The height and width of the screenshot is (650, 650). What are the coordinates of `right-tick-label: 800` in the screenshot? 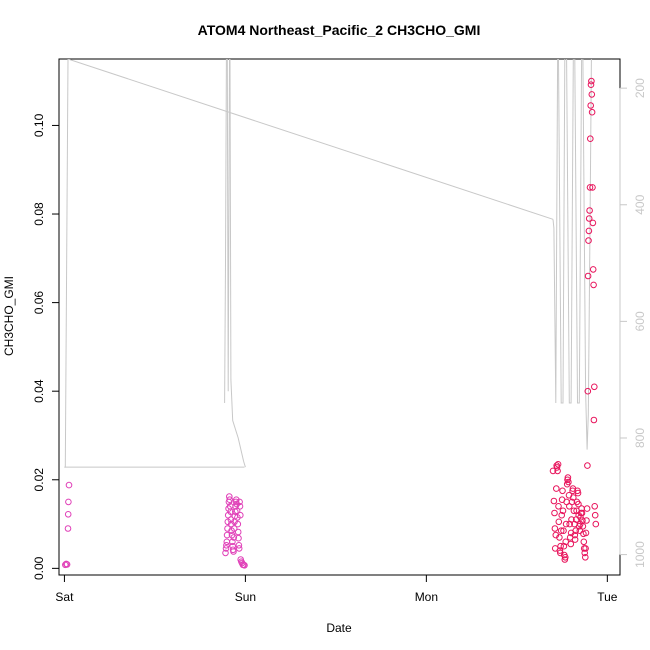 It's located at (640, 438).